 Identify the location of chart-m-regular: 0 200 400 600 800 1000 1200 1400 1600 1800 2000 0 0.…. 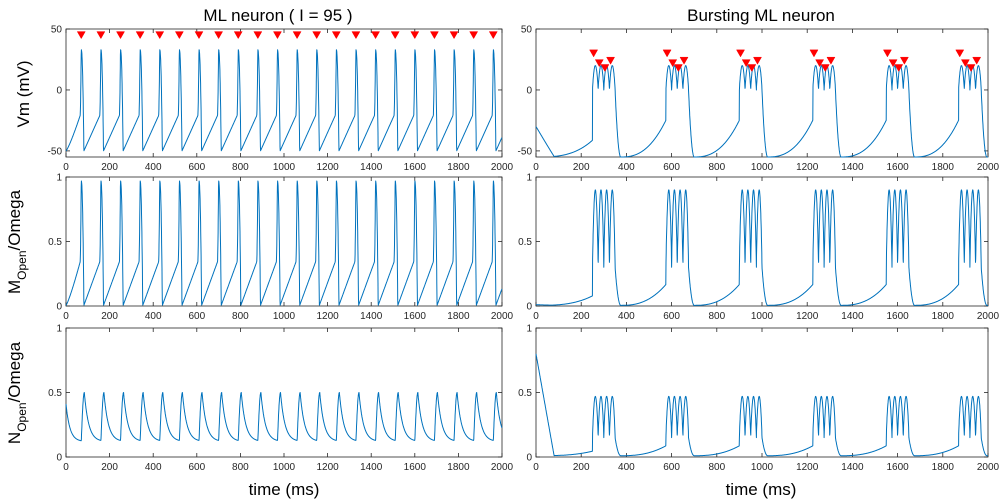
(280, 248).